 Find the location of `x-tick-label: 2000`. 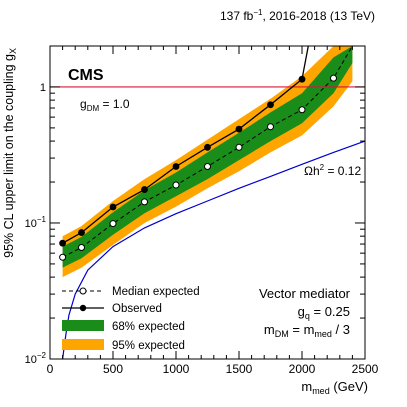

x-tick-label: 2000 is located at coordinates (302, 369).